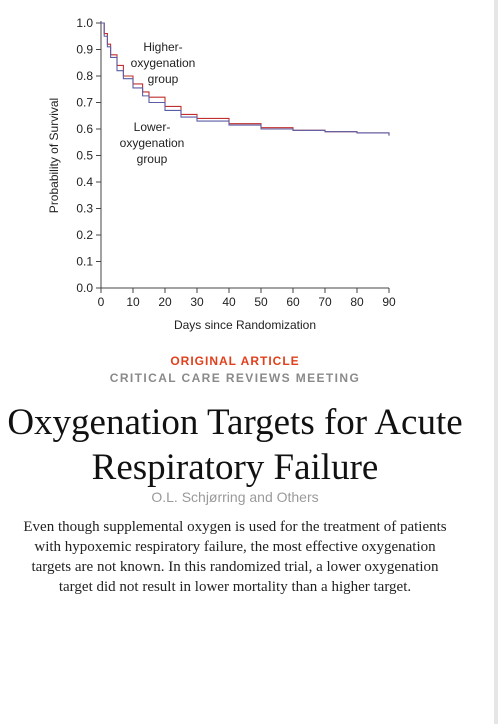 The width and height of the screenshot is (498, 724). What do you see at coordinates (235, 378) in the screenshot?
I see `meeting-name: CRITICAL CARE REVIEWS MEETING` at bounding box center [235, 378].